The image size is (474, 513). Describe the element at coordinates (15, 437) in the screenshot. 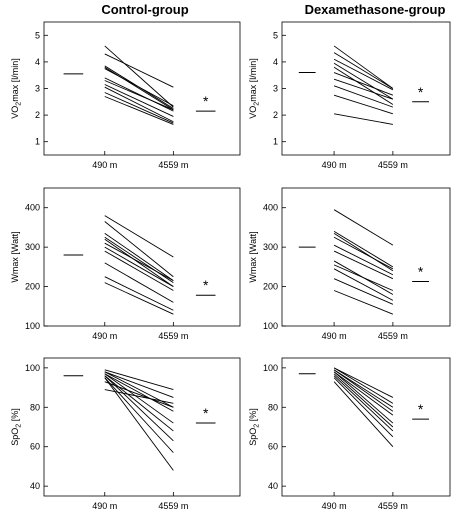

I see `y-axis-label-main: SpO` at that location.